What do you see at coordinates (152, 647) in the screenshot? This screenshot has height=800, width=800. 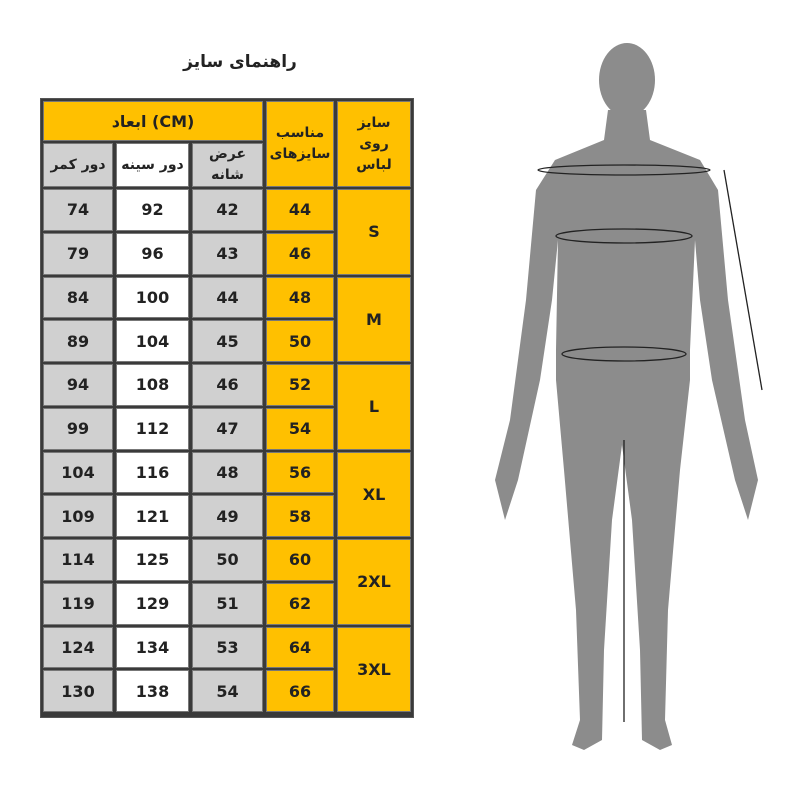 I see `chest-cell: 134` at bounding box center [152, 647].